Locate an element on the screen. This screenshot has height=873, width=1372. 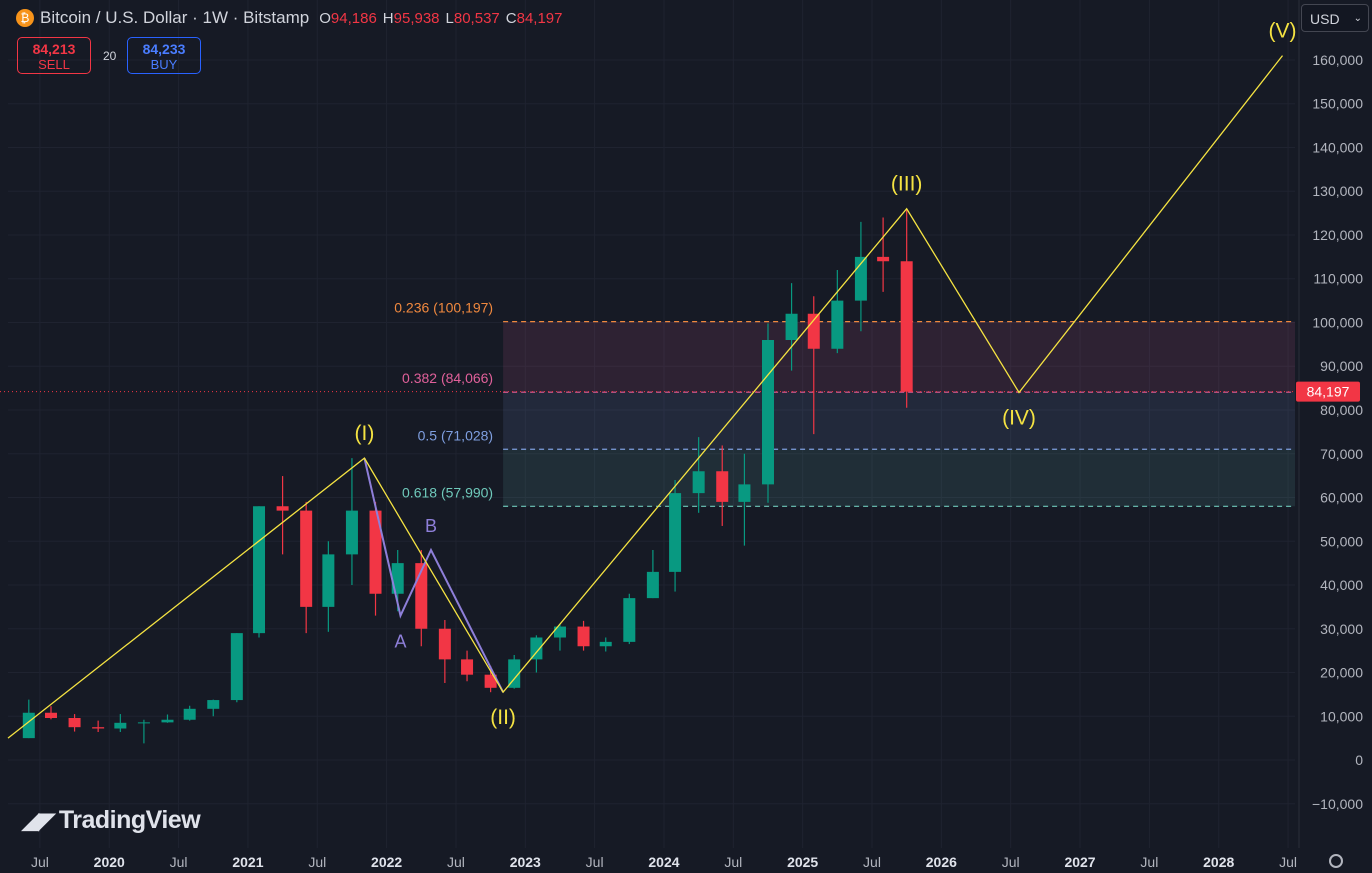
abc-line is located at coordinates (433, 575).